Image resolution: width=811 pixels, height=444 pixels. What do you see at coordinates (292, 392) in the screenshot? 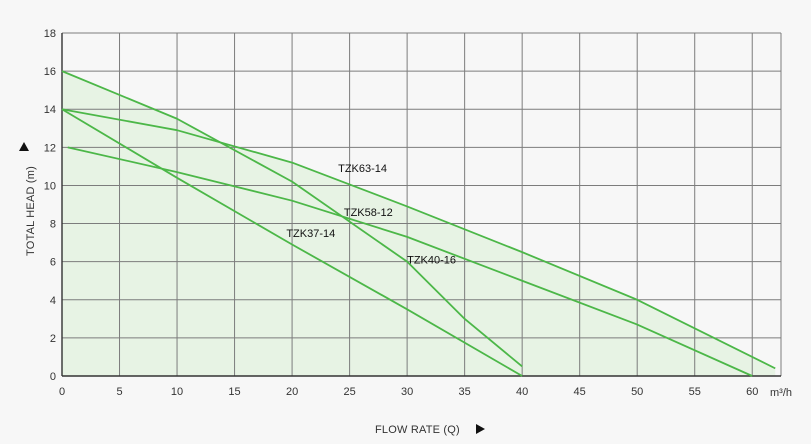
I see `x-tick-label: 20` at bounding box center [292, 392].